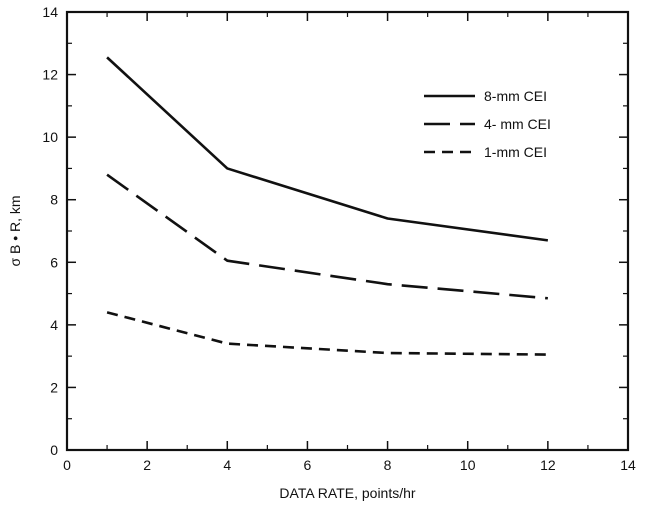 This screenshot has width=670, height=509. I want to click on y-axis-title: σ B • R, km, so click(15, 230).